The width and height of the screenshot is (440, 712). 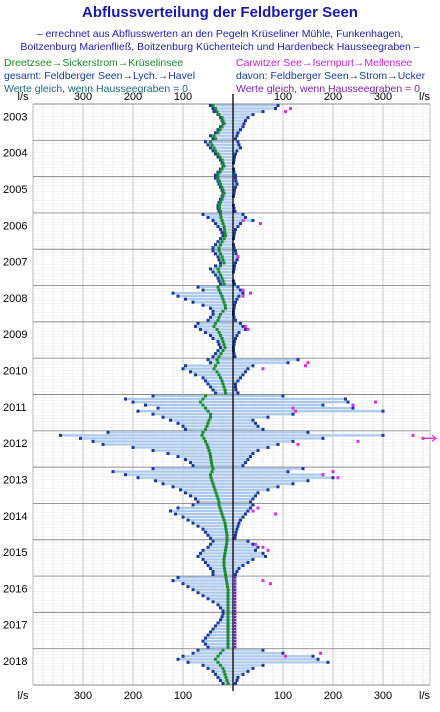 What do you see at coordinates (15, 372) in the screenshot?
I see `year-label: 2010` at bounding box center [15, 372].